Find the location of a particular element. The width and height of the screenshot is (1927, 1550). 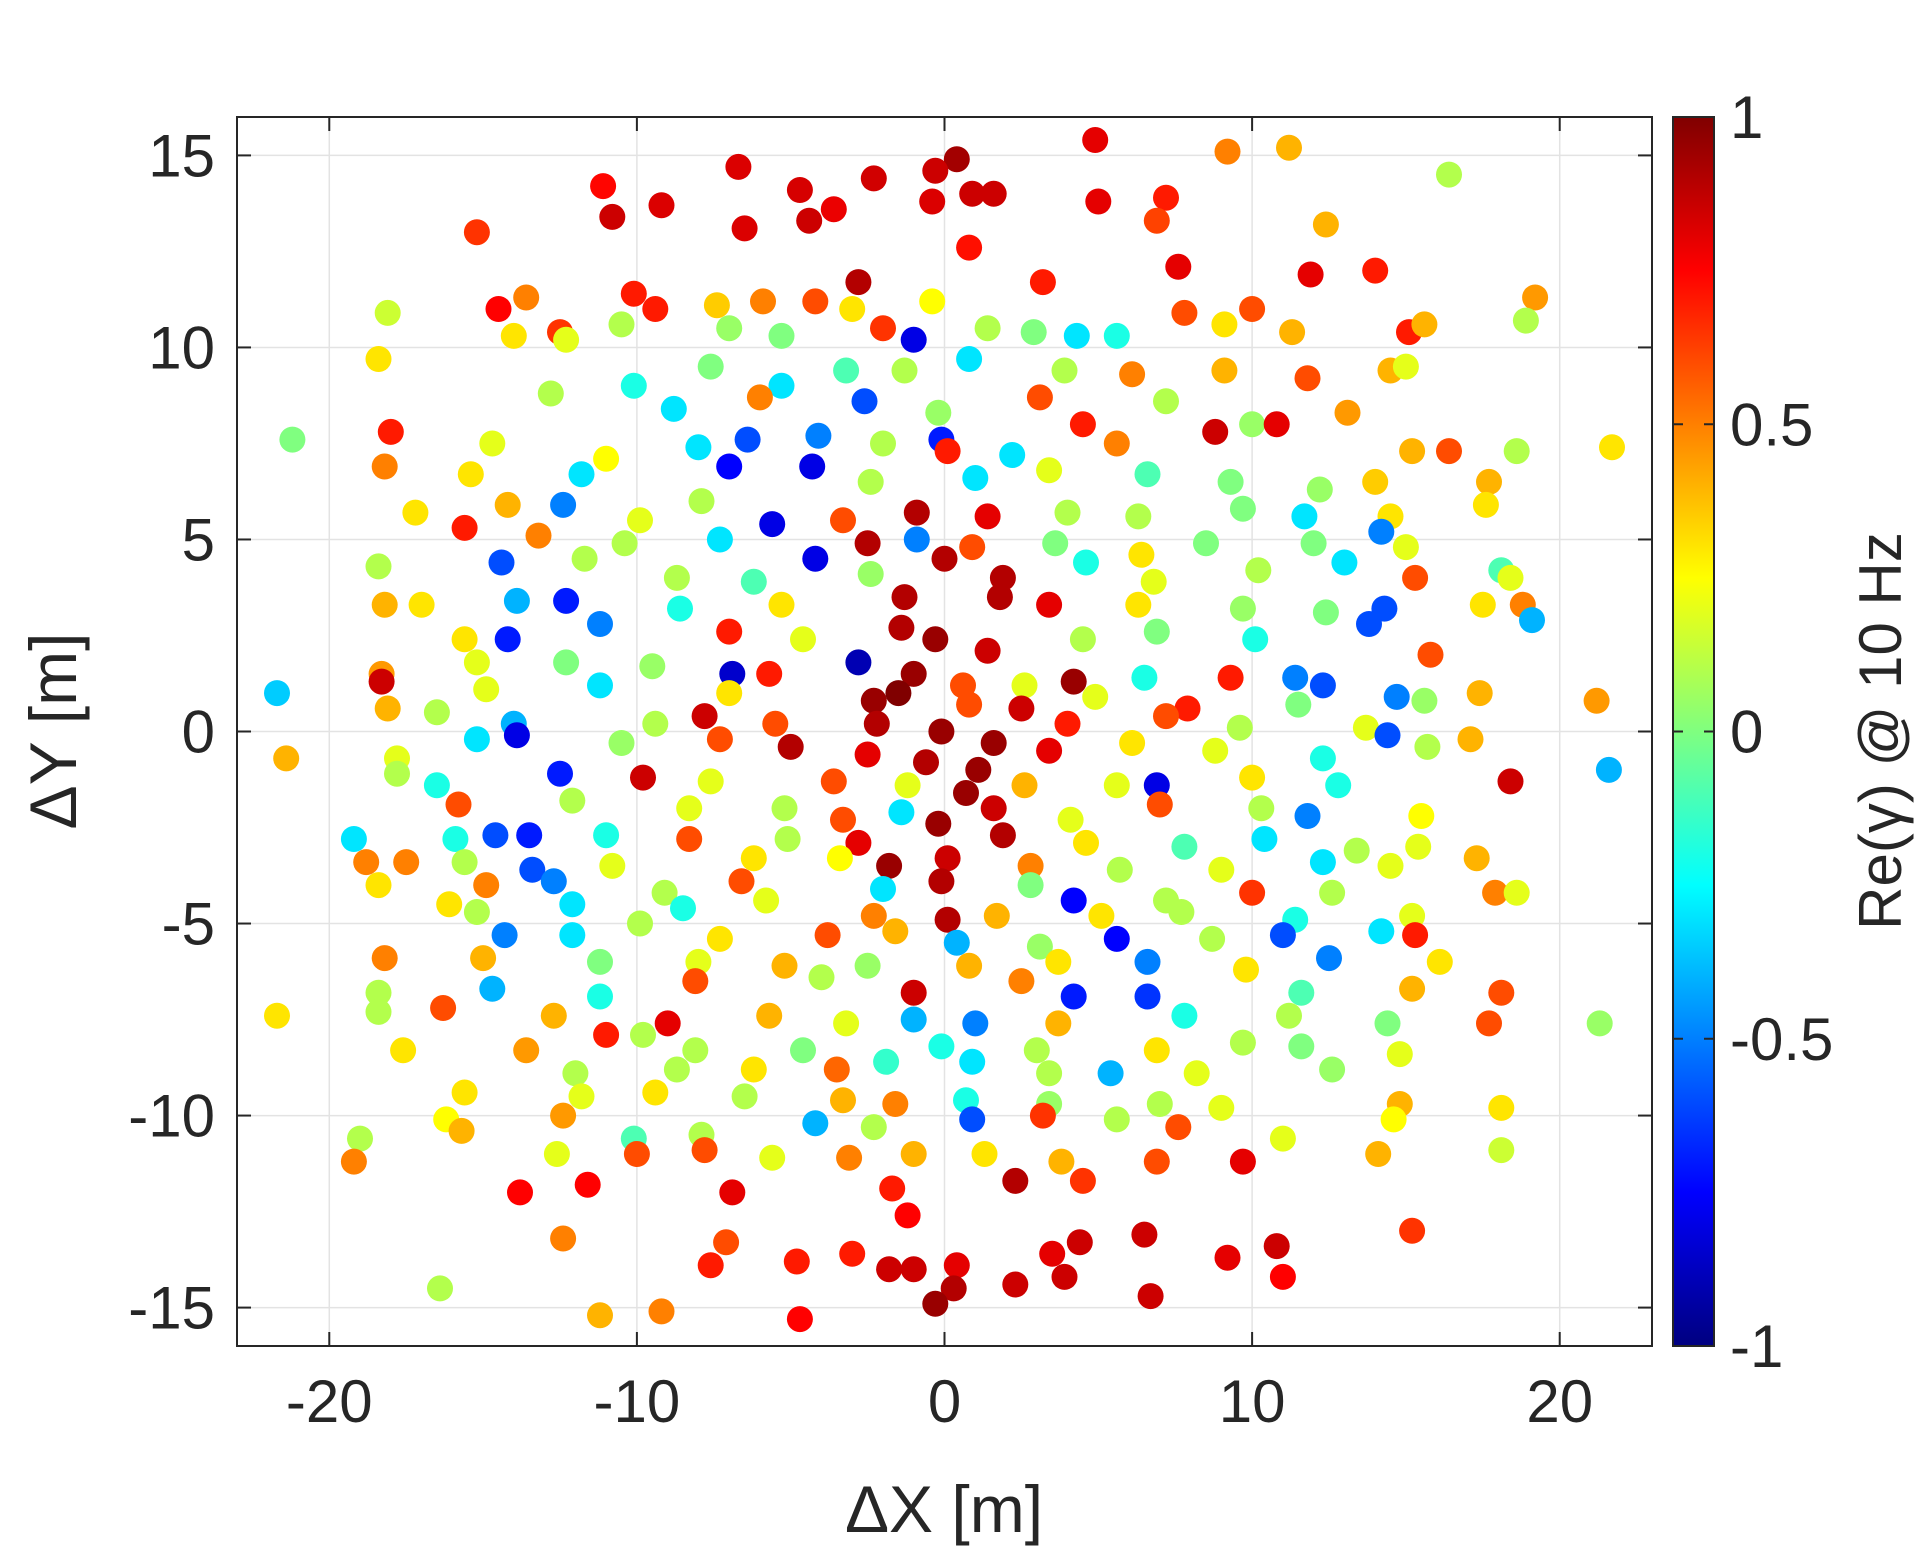

y-tick-label: -15 is located at coordinates (171, 1308).